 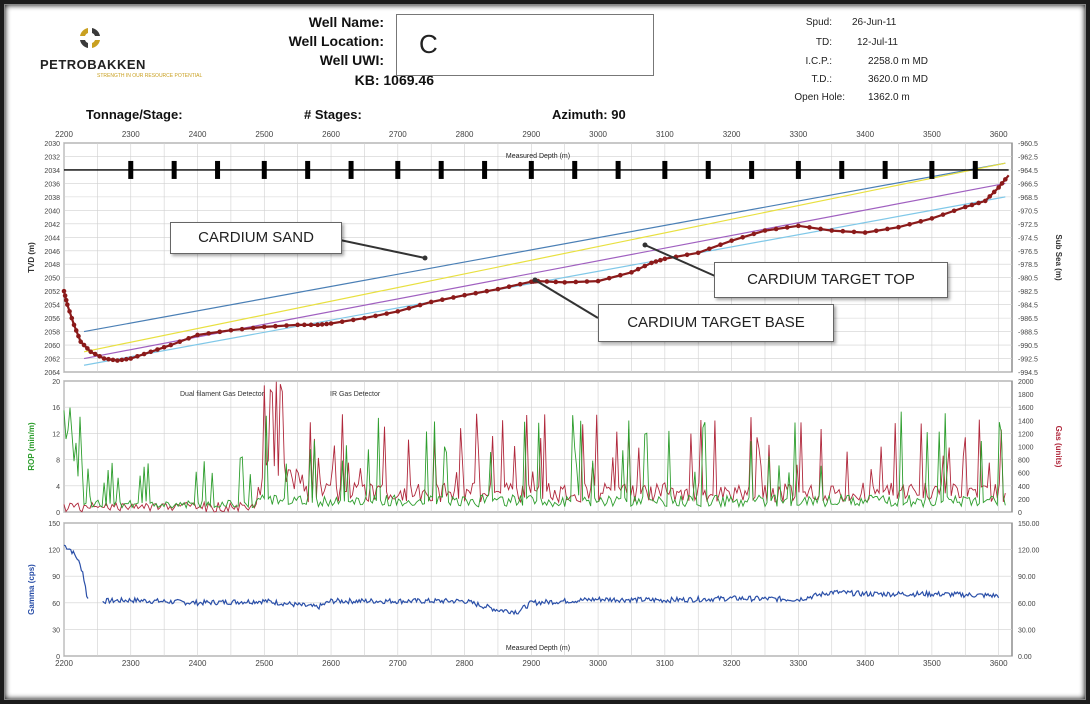 What do you see at coordinates (531, 663) in the screenshot?
I see `x-tick-label-bottom: 2900` at bounding box center [531, 663].